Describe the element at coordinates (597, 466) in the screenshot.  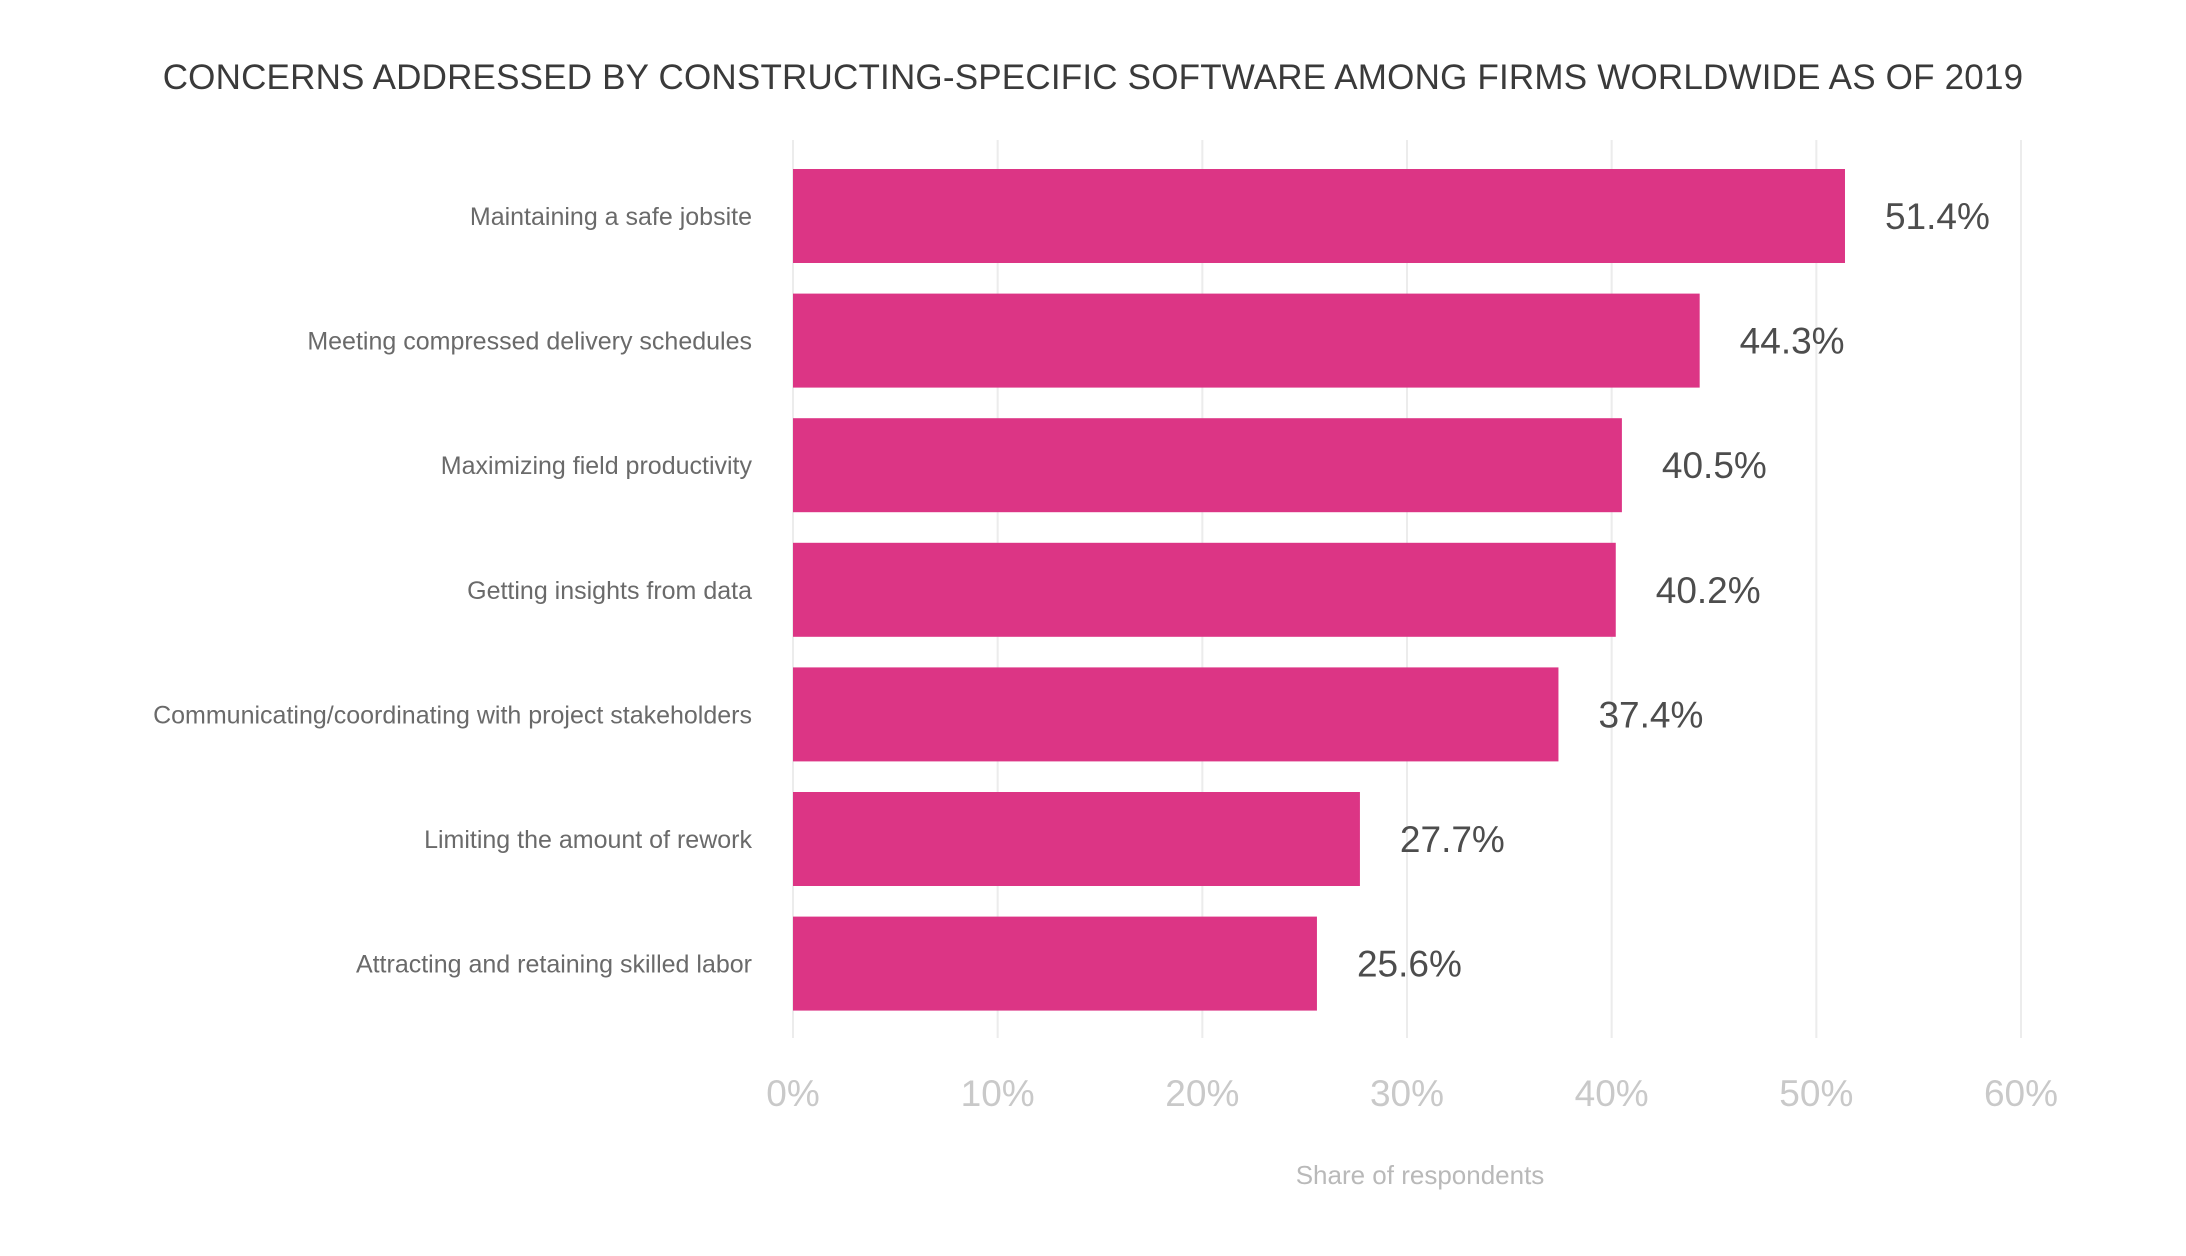
I see `category-label: Maximizing field productivity` at that location.